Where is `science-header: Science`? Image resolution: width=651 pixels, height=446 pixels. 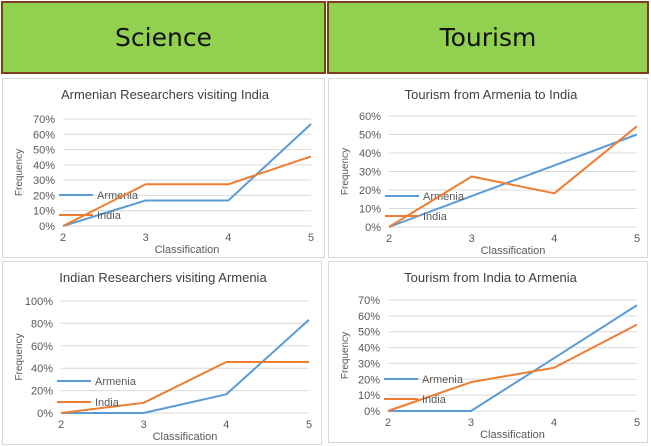
science-header: Science is located at coordinates (163, 37).